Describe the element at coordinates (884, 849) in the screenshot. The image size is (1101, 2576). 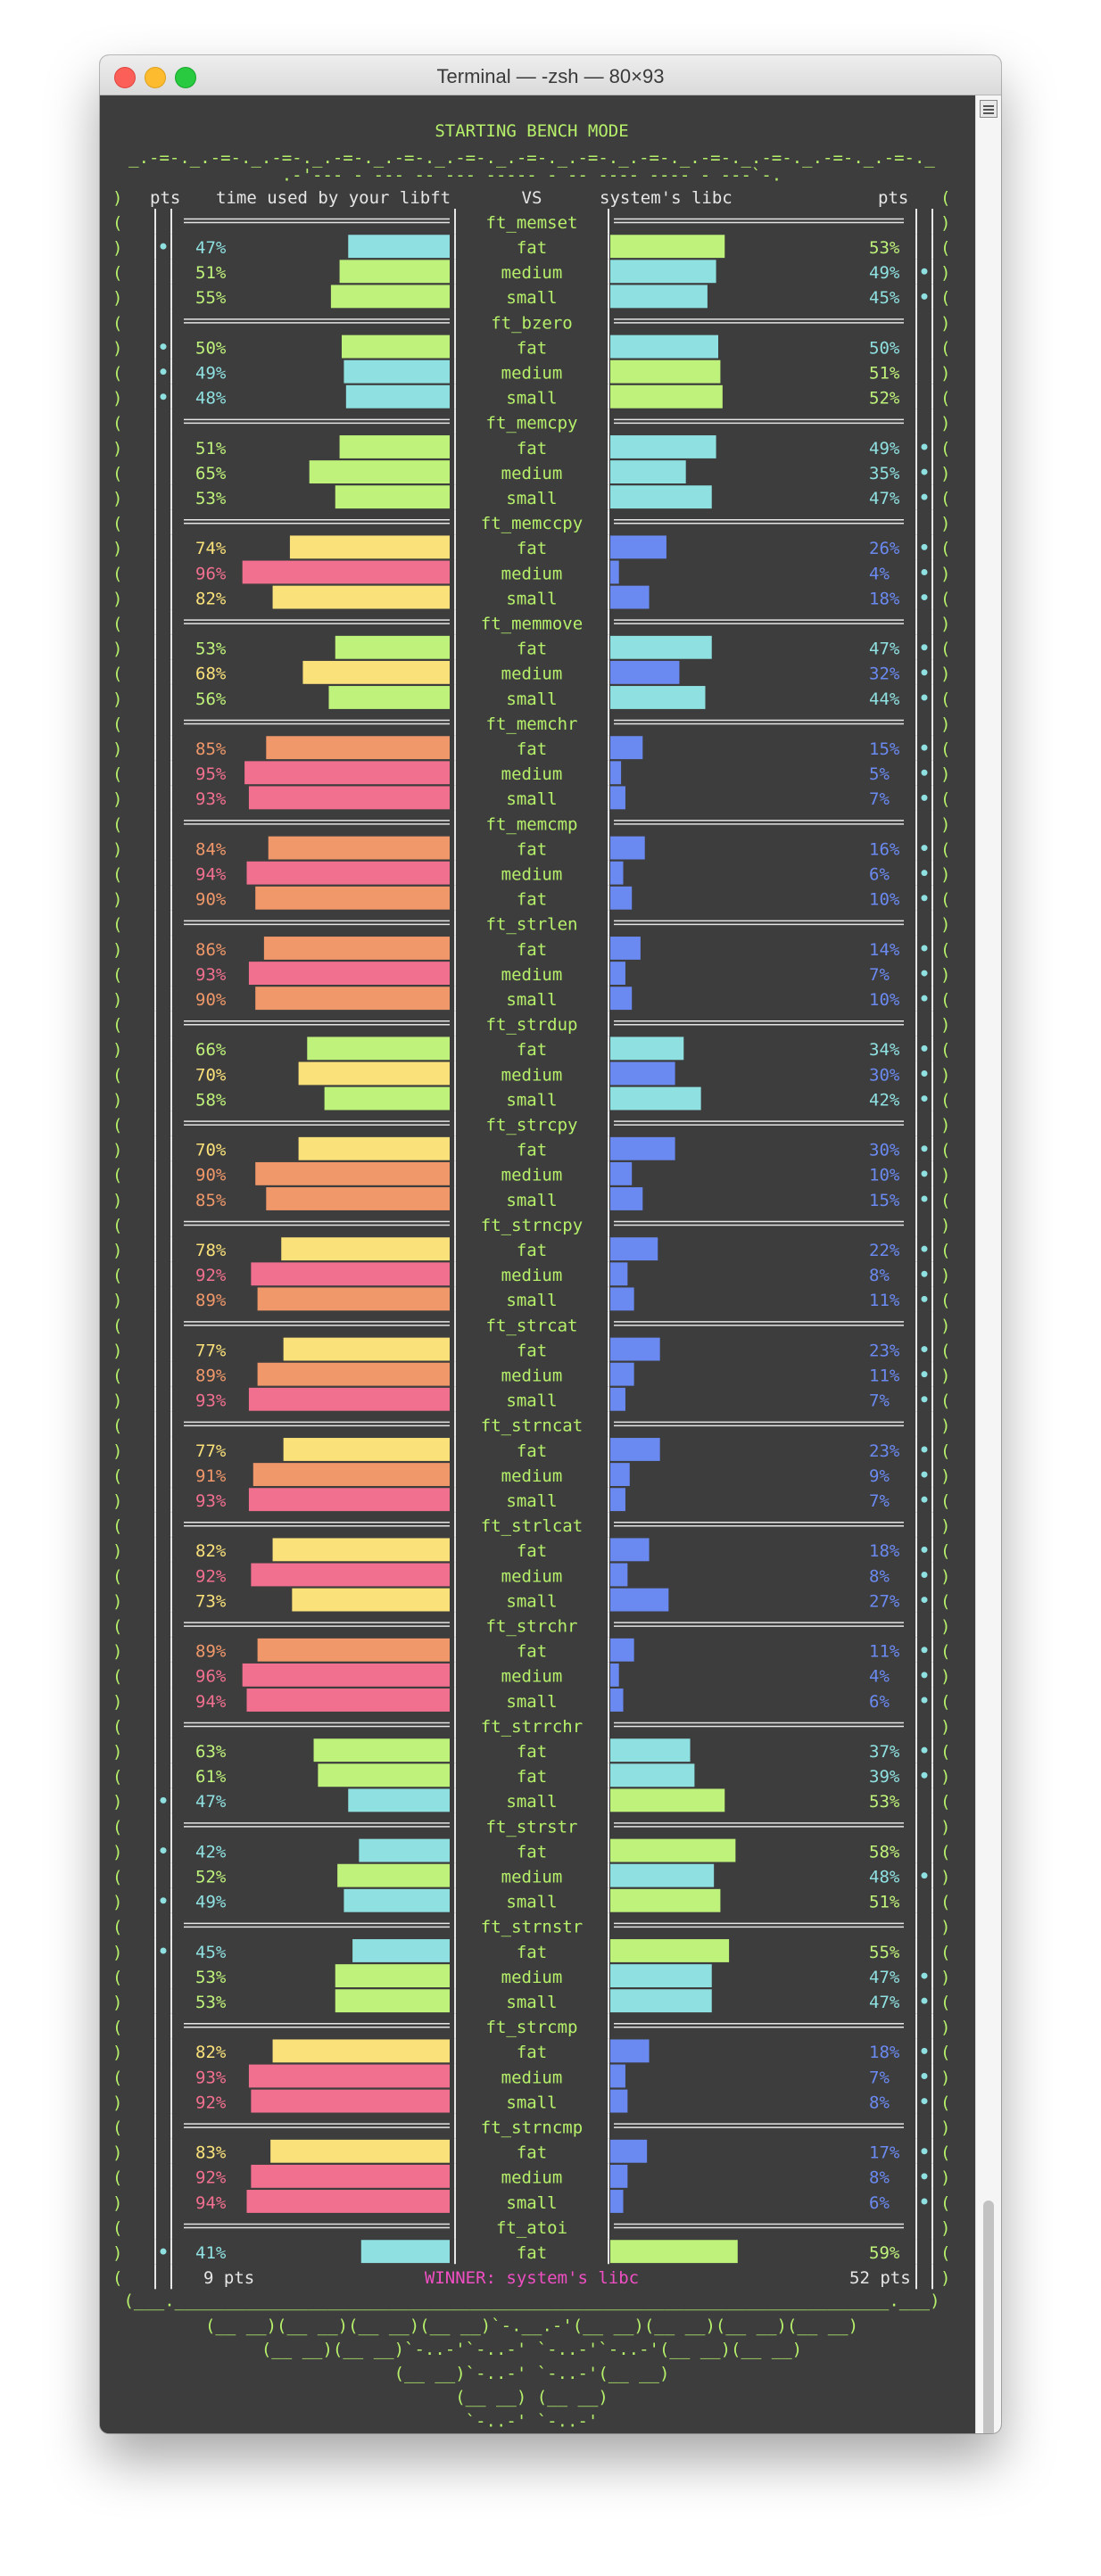
I see `system-time-percent: 16%` at that location.